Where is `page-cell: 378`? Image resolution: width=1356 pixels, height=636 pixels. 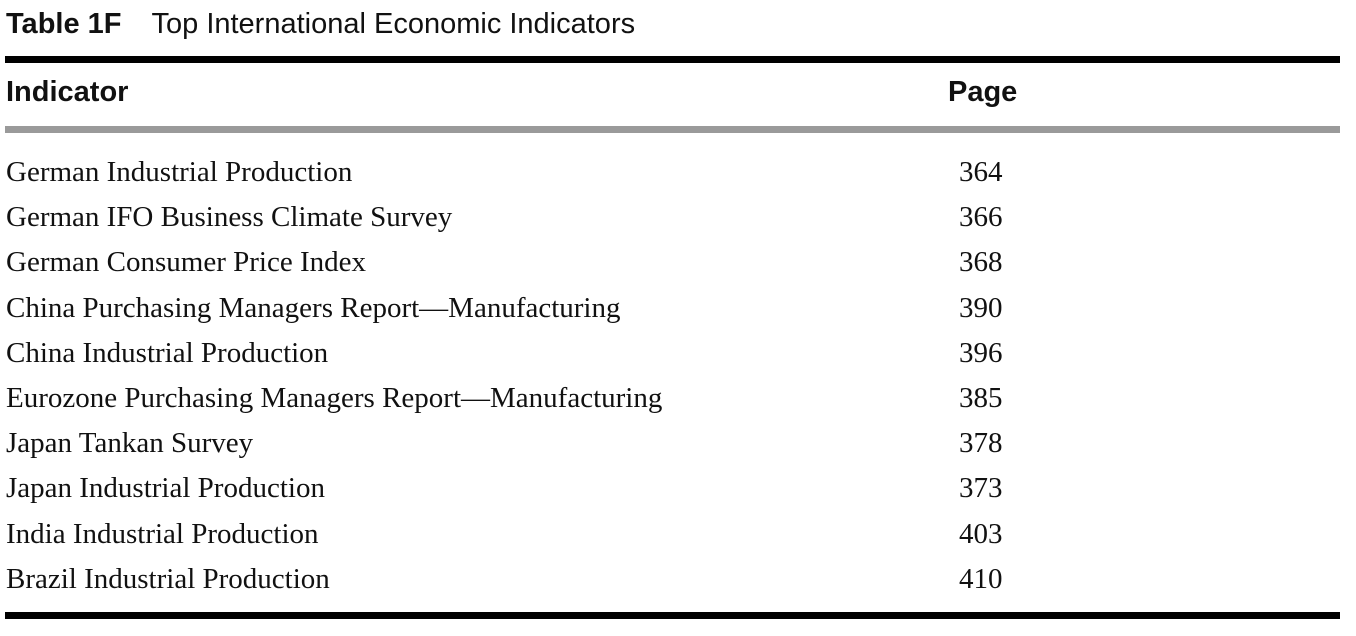 page-cell: 378 is located at coordinates (981, 443).